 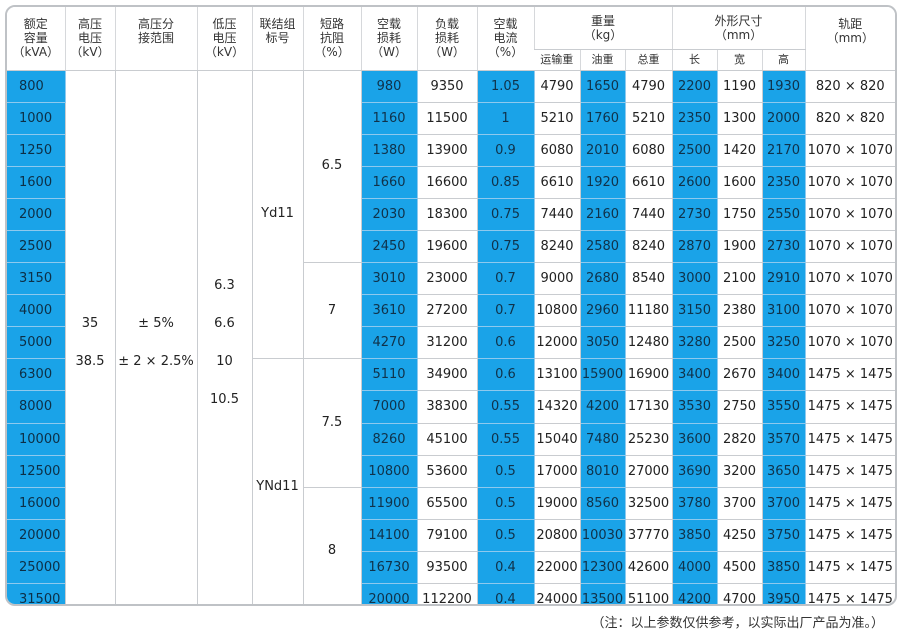 I want to click on cell-noload-loss: 11900, so click(x=389, y=503).